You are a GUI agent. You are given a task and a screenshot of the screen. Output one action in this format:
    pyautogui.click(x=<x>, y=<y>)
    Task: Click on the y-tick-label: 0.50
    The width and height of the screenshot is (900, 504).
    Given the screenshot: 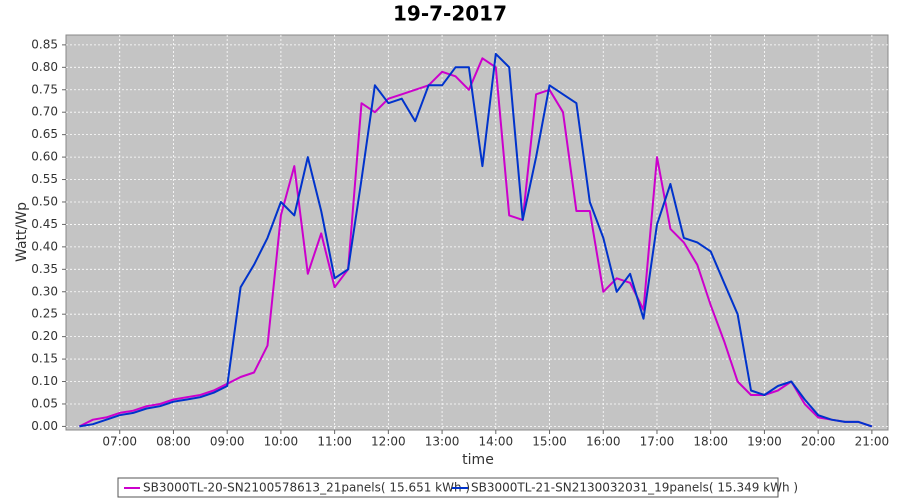 What is the action you would take?
    pyautogui.click(x=44, y=201)
    